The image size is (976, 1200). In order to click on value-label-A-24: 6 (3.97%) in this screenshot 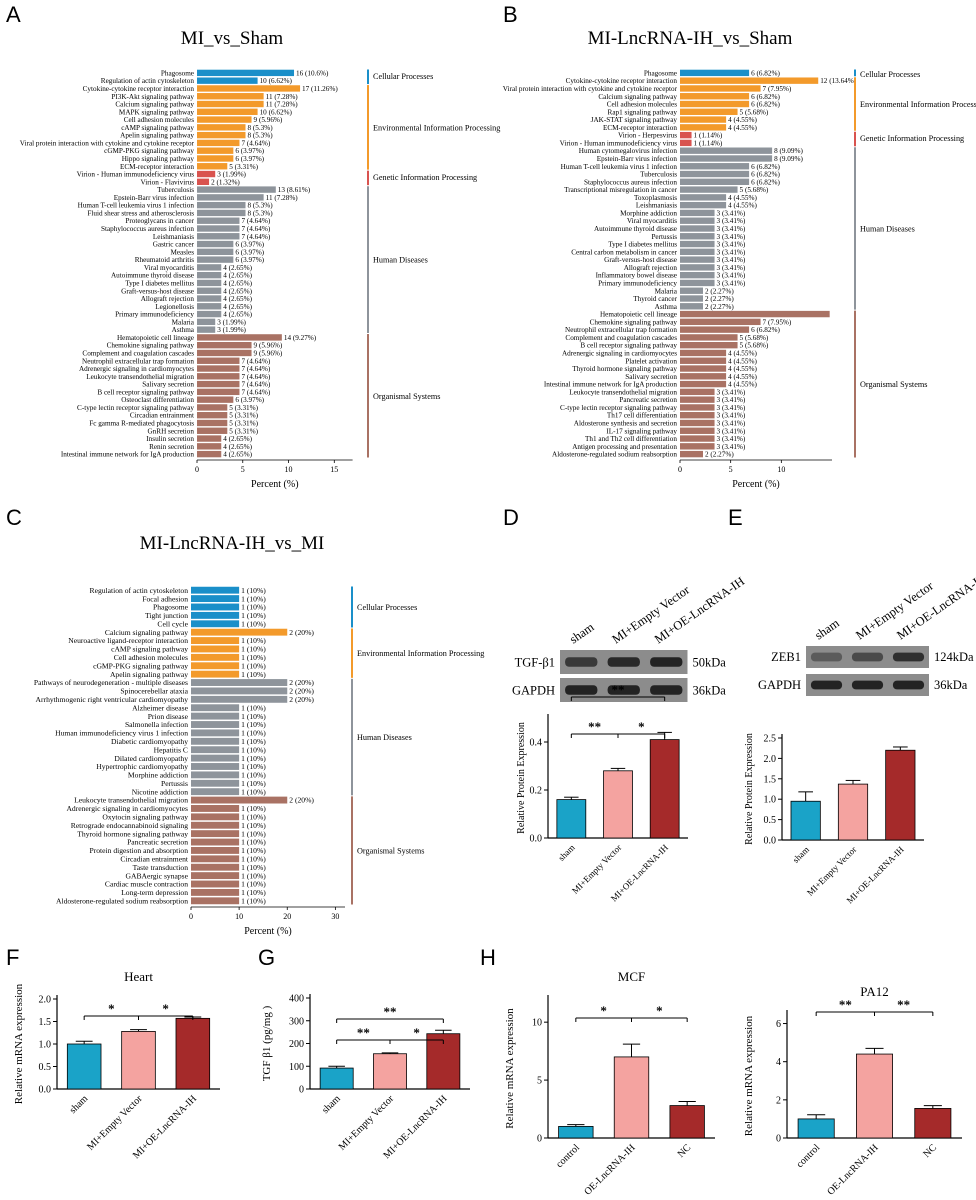, I will do `click(249, 260)`.